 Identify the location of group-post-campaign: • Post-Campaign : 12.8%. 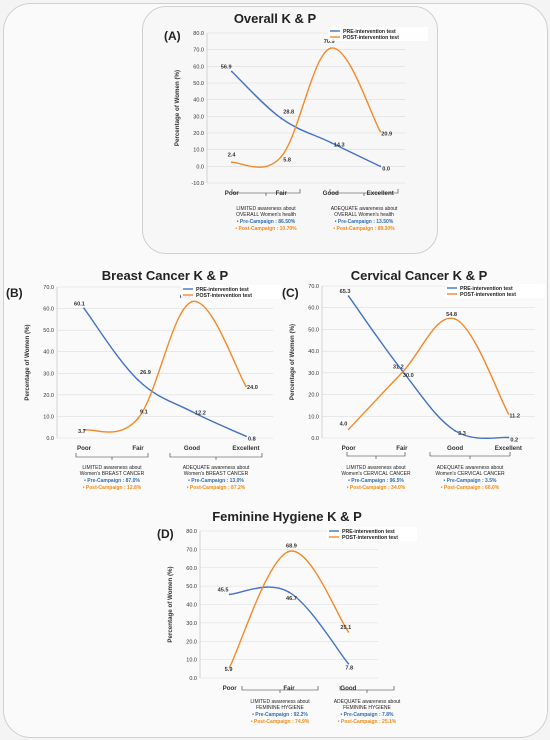
(112, 488).